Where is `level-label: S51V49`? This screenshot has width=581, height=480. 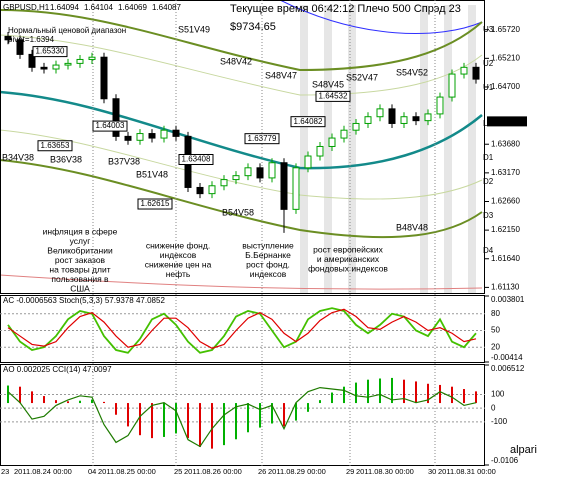 level-label: S51V49 is located at coordinates (194, 29).